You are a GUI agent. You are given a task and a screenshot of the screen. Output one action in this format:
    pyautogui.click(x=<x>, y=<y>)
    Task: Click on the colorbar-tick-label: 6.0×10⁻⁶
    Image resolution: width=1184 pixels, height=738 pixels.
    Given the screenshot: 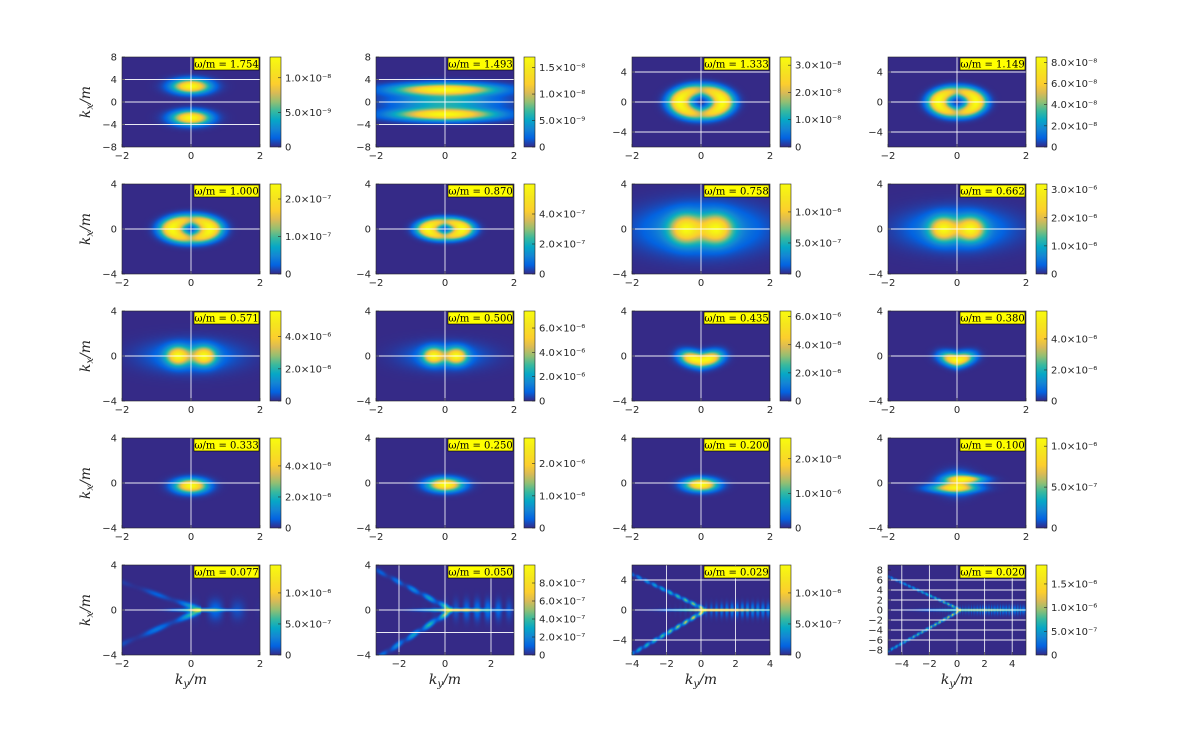 What is the action you would take?
    pyautogui.click(x=562, y=329)
    